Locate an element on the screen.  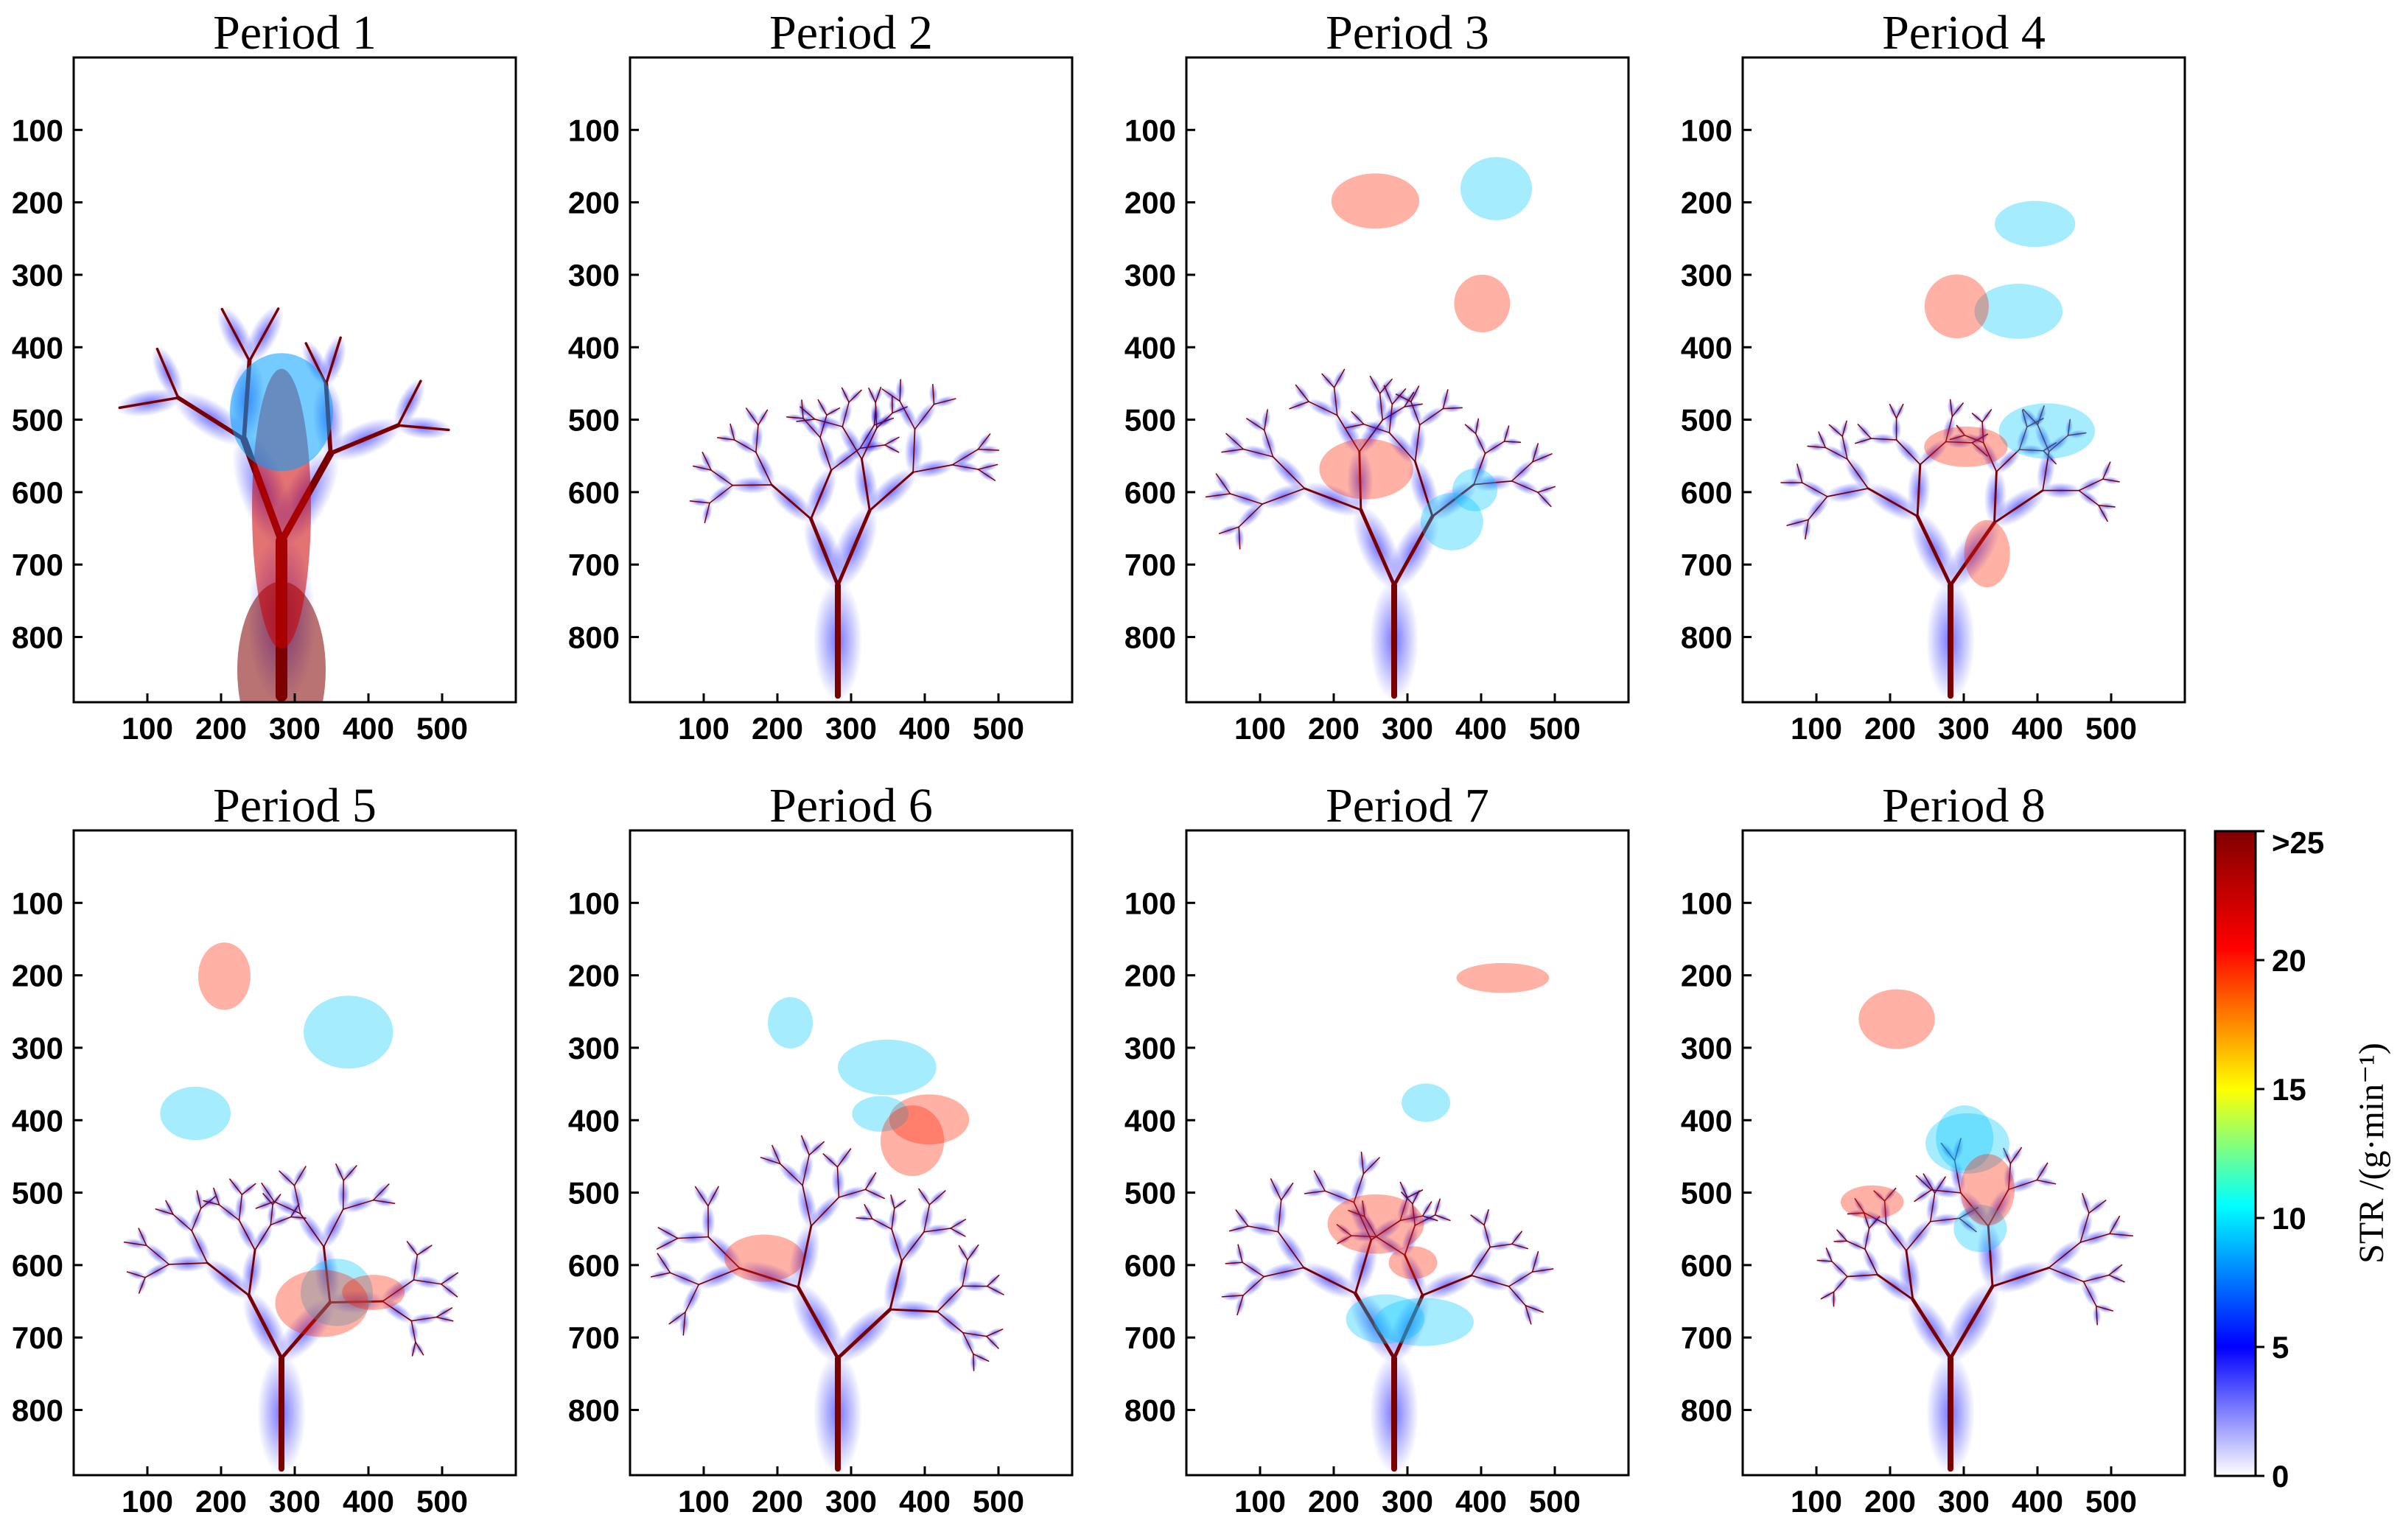
colorbar-tick-label: 10 is located at coordinates (2289, 1218).